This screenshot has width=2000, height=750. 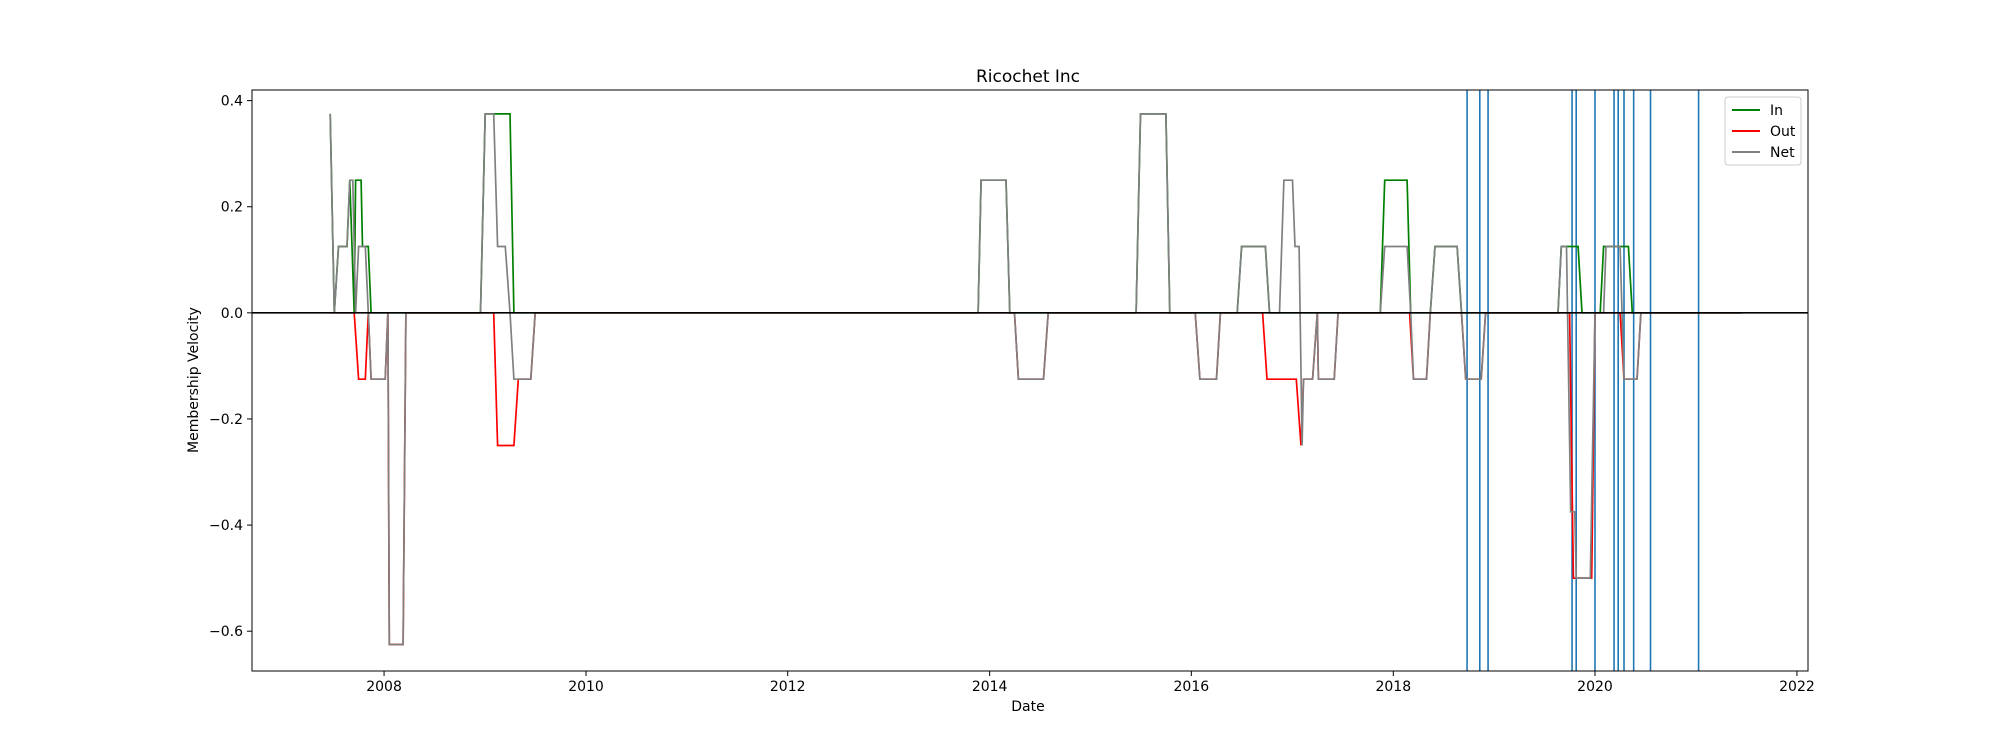 I want to click on y-axis: 0.4 0.2 0.0 −0.2 −0.4 −0.6, so click(x=230, y=367).